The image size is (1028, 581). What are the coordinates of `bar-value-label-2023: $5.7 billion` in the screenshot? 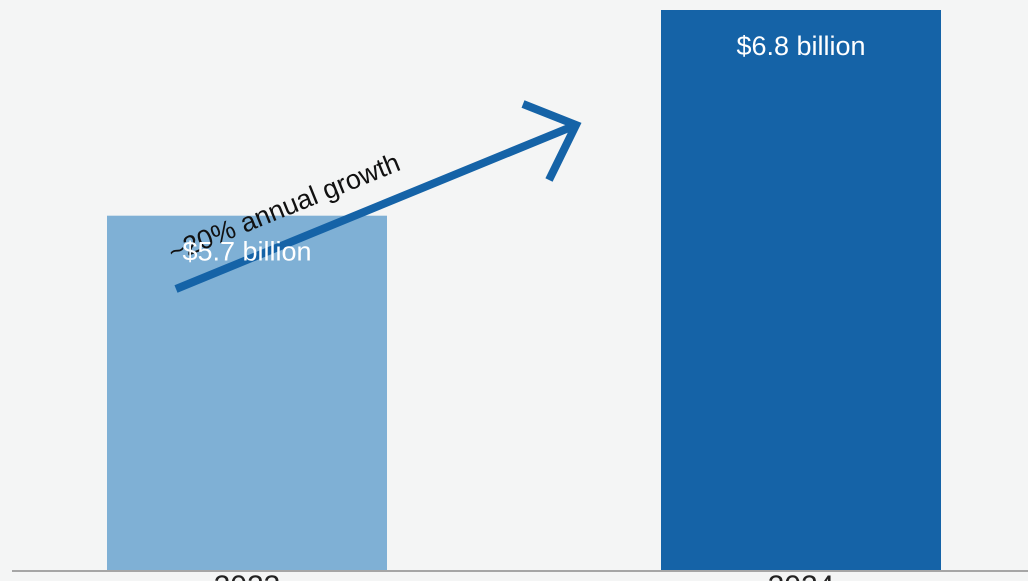 It's located at (246, 252).